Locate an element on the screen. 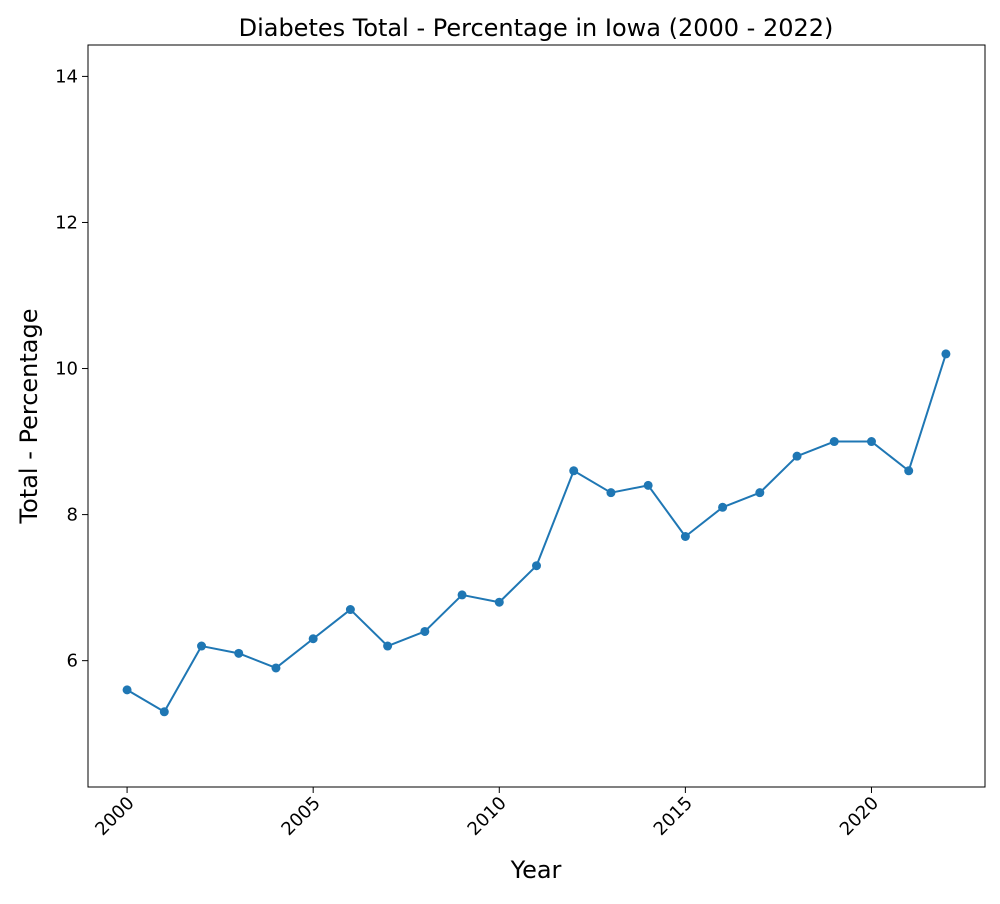 Image resolution: width=1000 pixels, height=904 pixels. y-tick-label: 8 is located at coordinates (72, 515).